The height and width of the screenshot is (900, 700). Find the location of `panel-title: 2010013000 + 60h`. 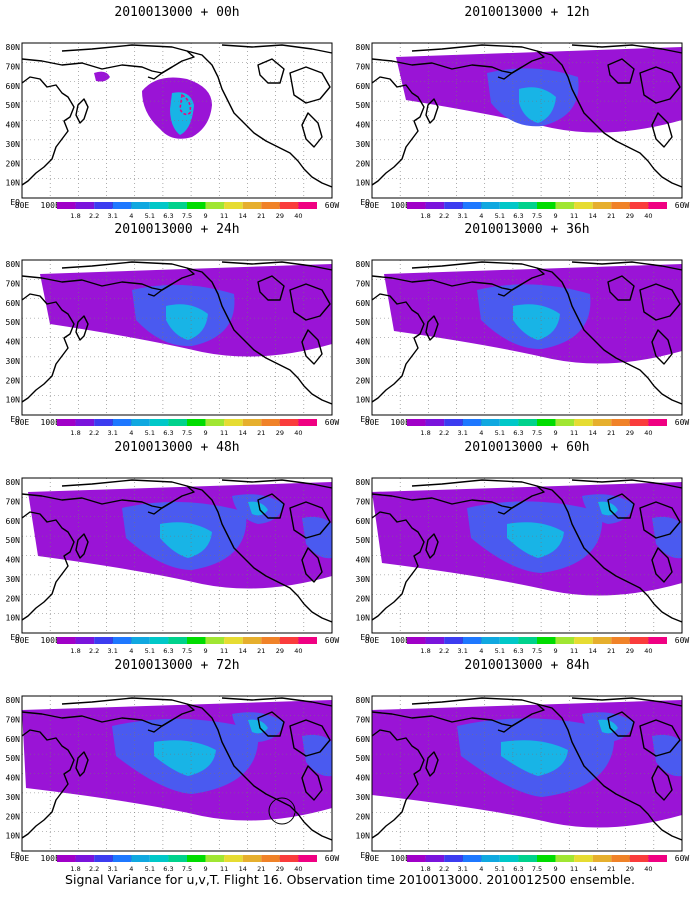

panel-title: 2010013000 + 60h is located at coordinates (527, 447).